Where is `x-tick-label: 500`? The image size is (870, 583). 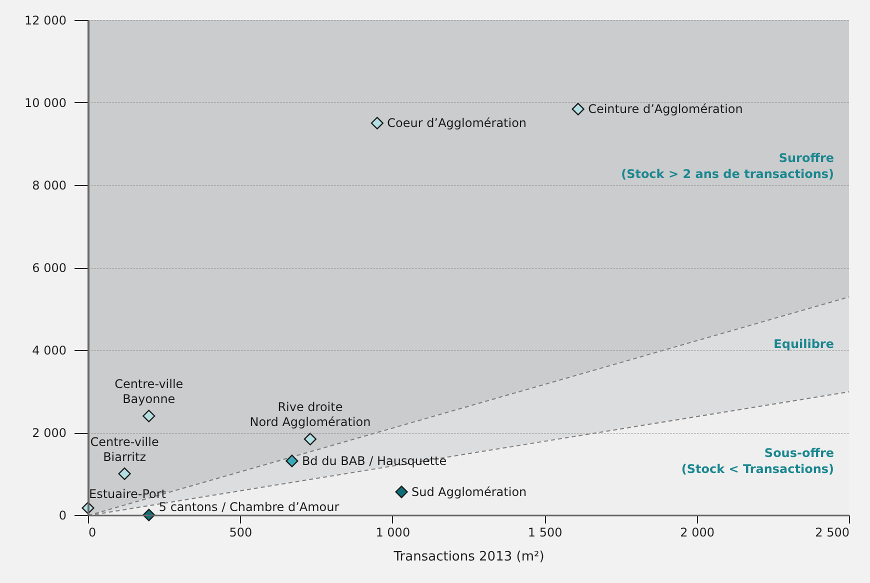
x-tick-label: 500 is located at coordinates (240, 533).